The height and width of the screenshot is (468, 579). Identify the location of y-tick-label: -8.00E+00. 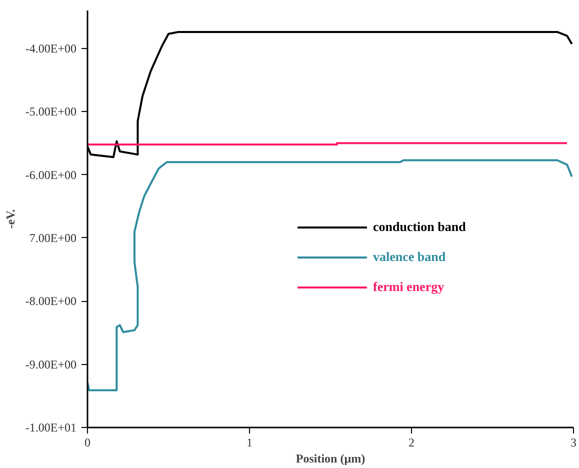
(50, 301).